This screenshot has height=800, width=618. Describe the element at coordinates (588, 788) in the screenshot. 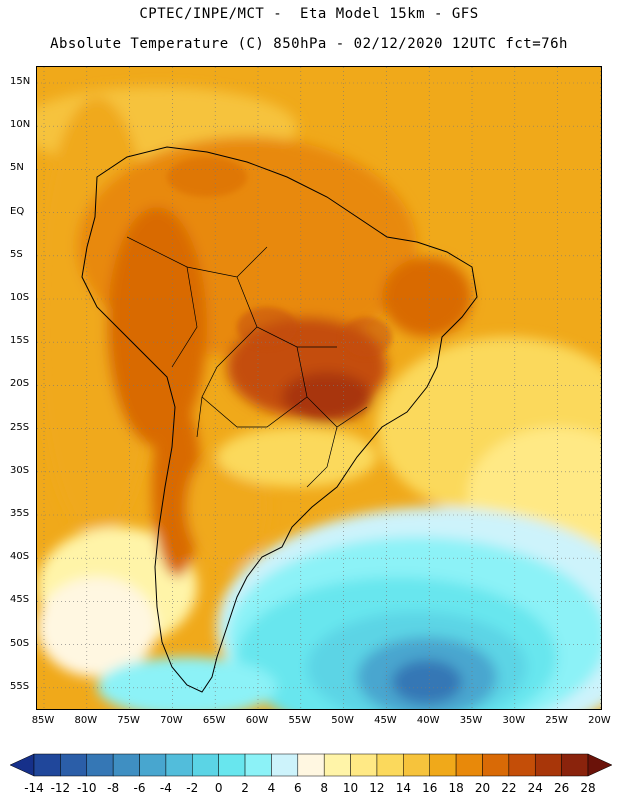

I see `colorbar-label: 28` at that location.